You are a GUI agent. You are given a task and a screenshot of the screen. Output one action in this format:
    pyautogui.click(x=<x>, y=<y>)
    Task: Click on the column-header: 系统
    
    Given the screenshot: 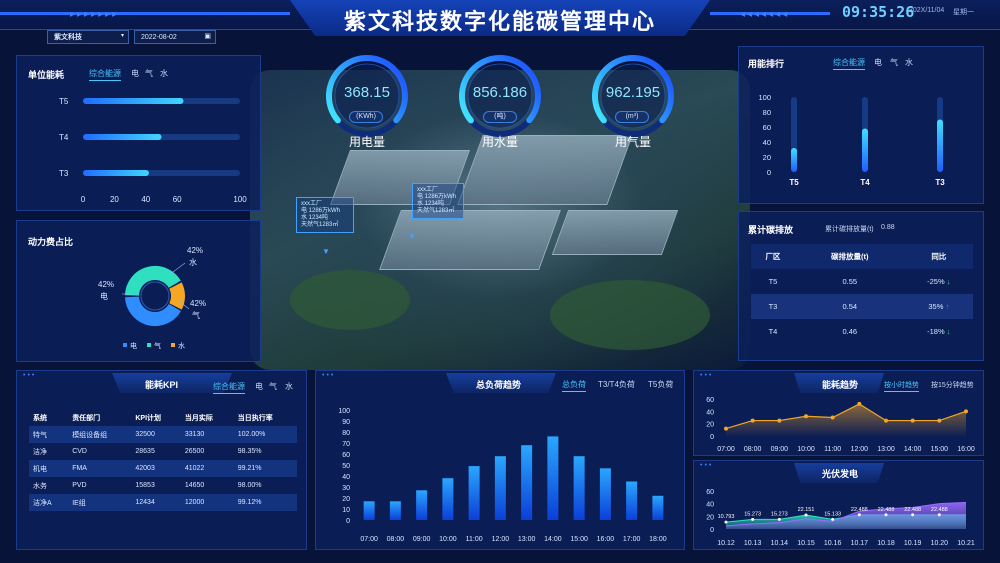 What is the action you would take?
    pyautogui.click(x=40, y=418)
    